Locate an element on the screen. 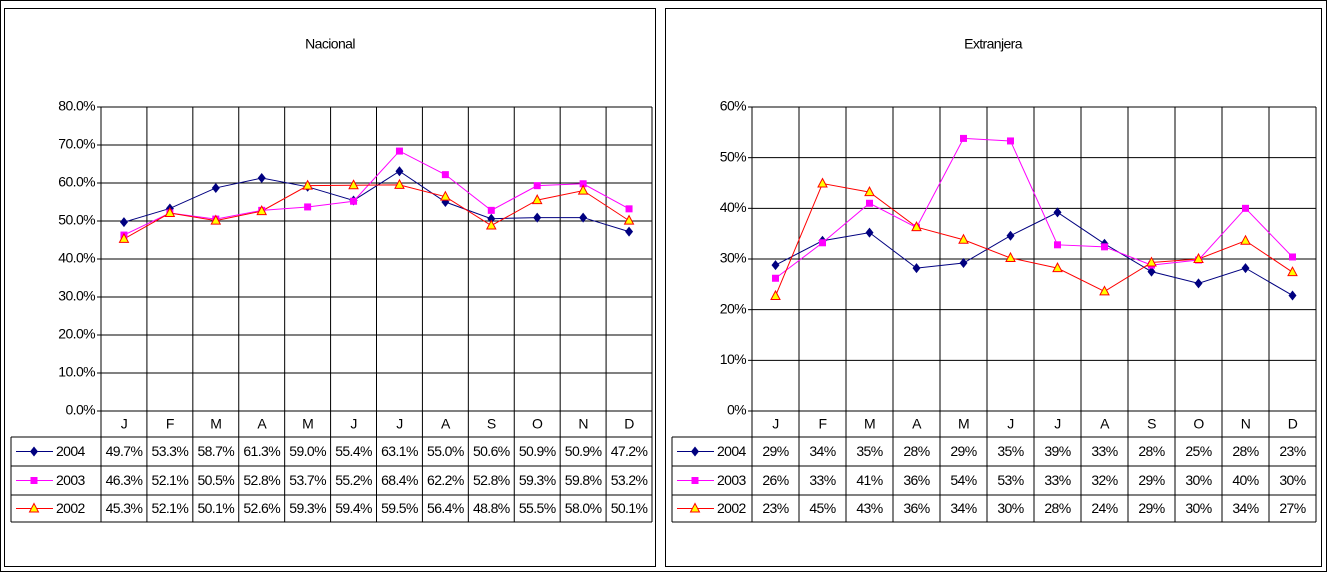 This screenshot has height=572, width=1327. table-value: 59.5% is located at coordinates (399, 508).